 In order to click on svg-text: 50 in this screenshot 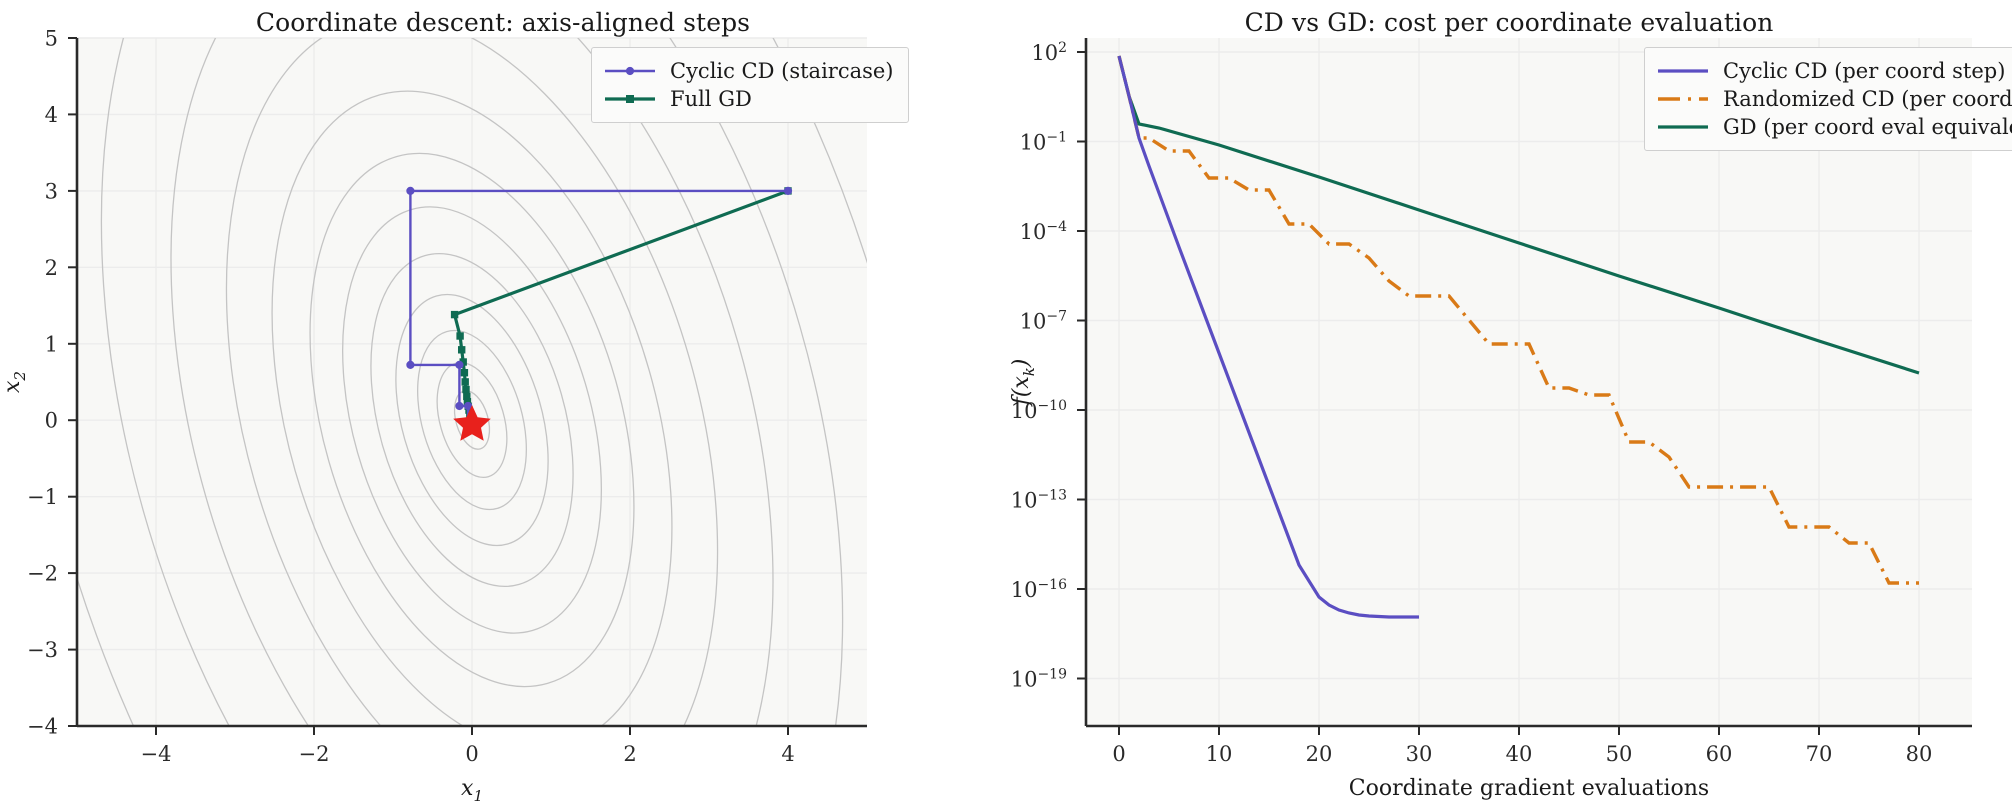, I will do `click(1619, 754)`.